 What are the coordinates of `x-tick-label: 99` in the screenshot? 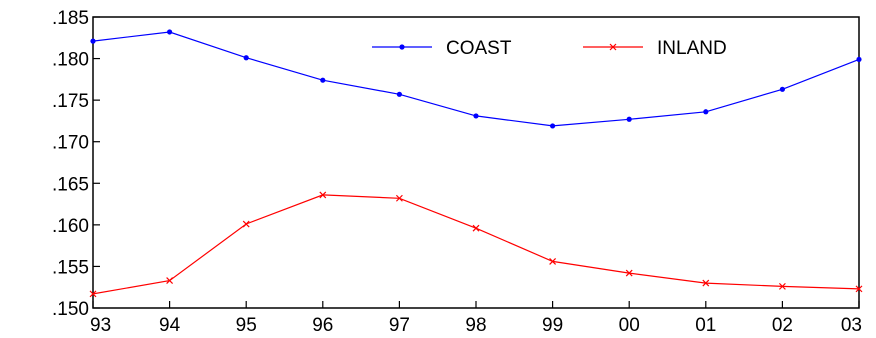 It's located at (552, 325).